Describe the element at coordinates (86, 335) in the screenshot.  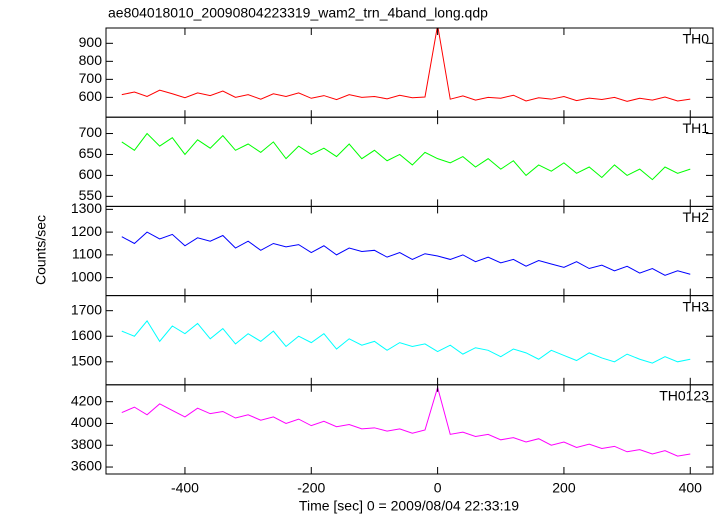
I see `y-tick-label: 1600` at that location.